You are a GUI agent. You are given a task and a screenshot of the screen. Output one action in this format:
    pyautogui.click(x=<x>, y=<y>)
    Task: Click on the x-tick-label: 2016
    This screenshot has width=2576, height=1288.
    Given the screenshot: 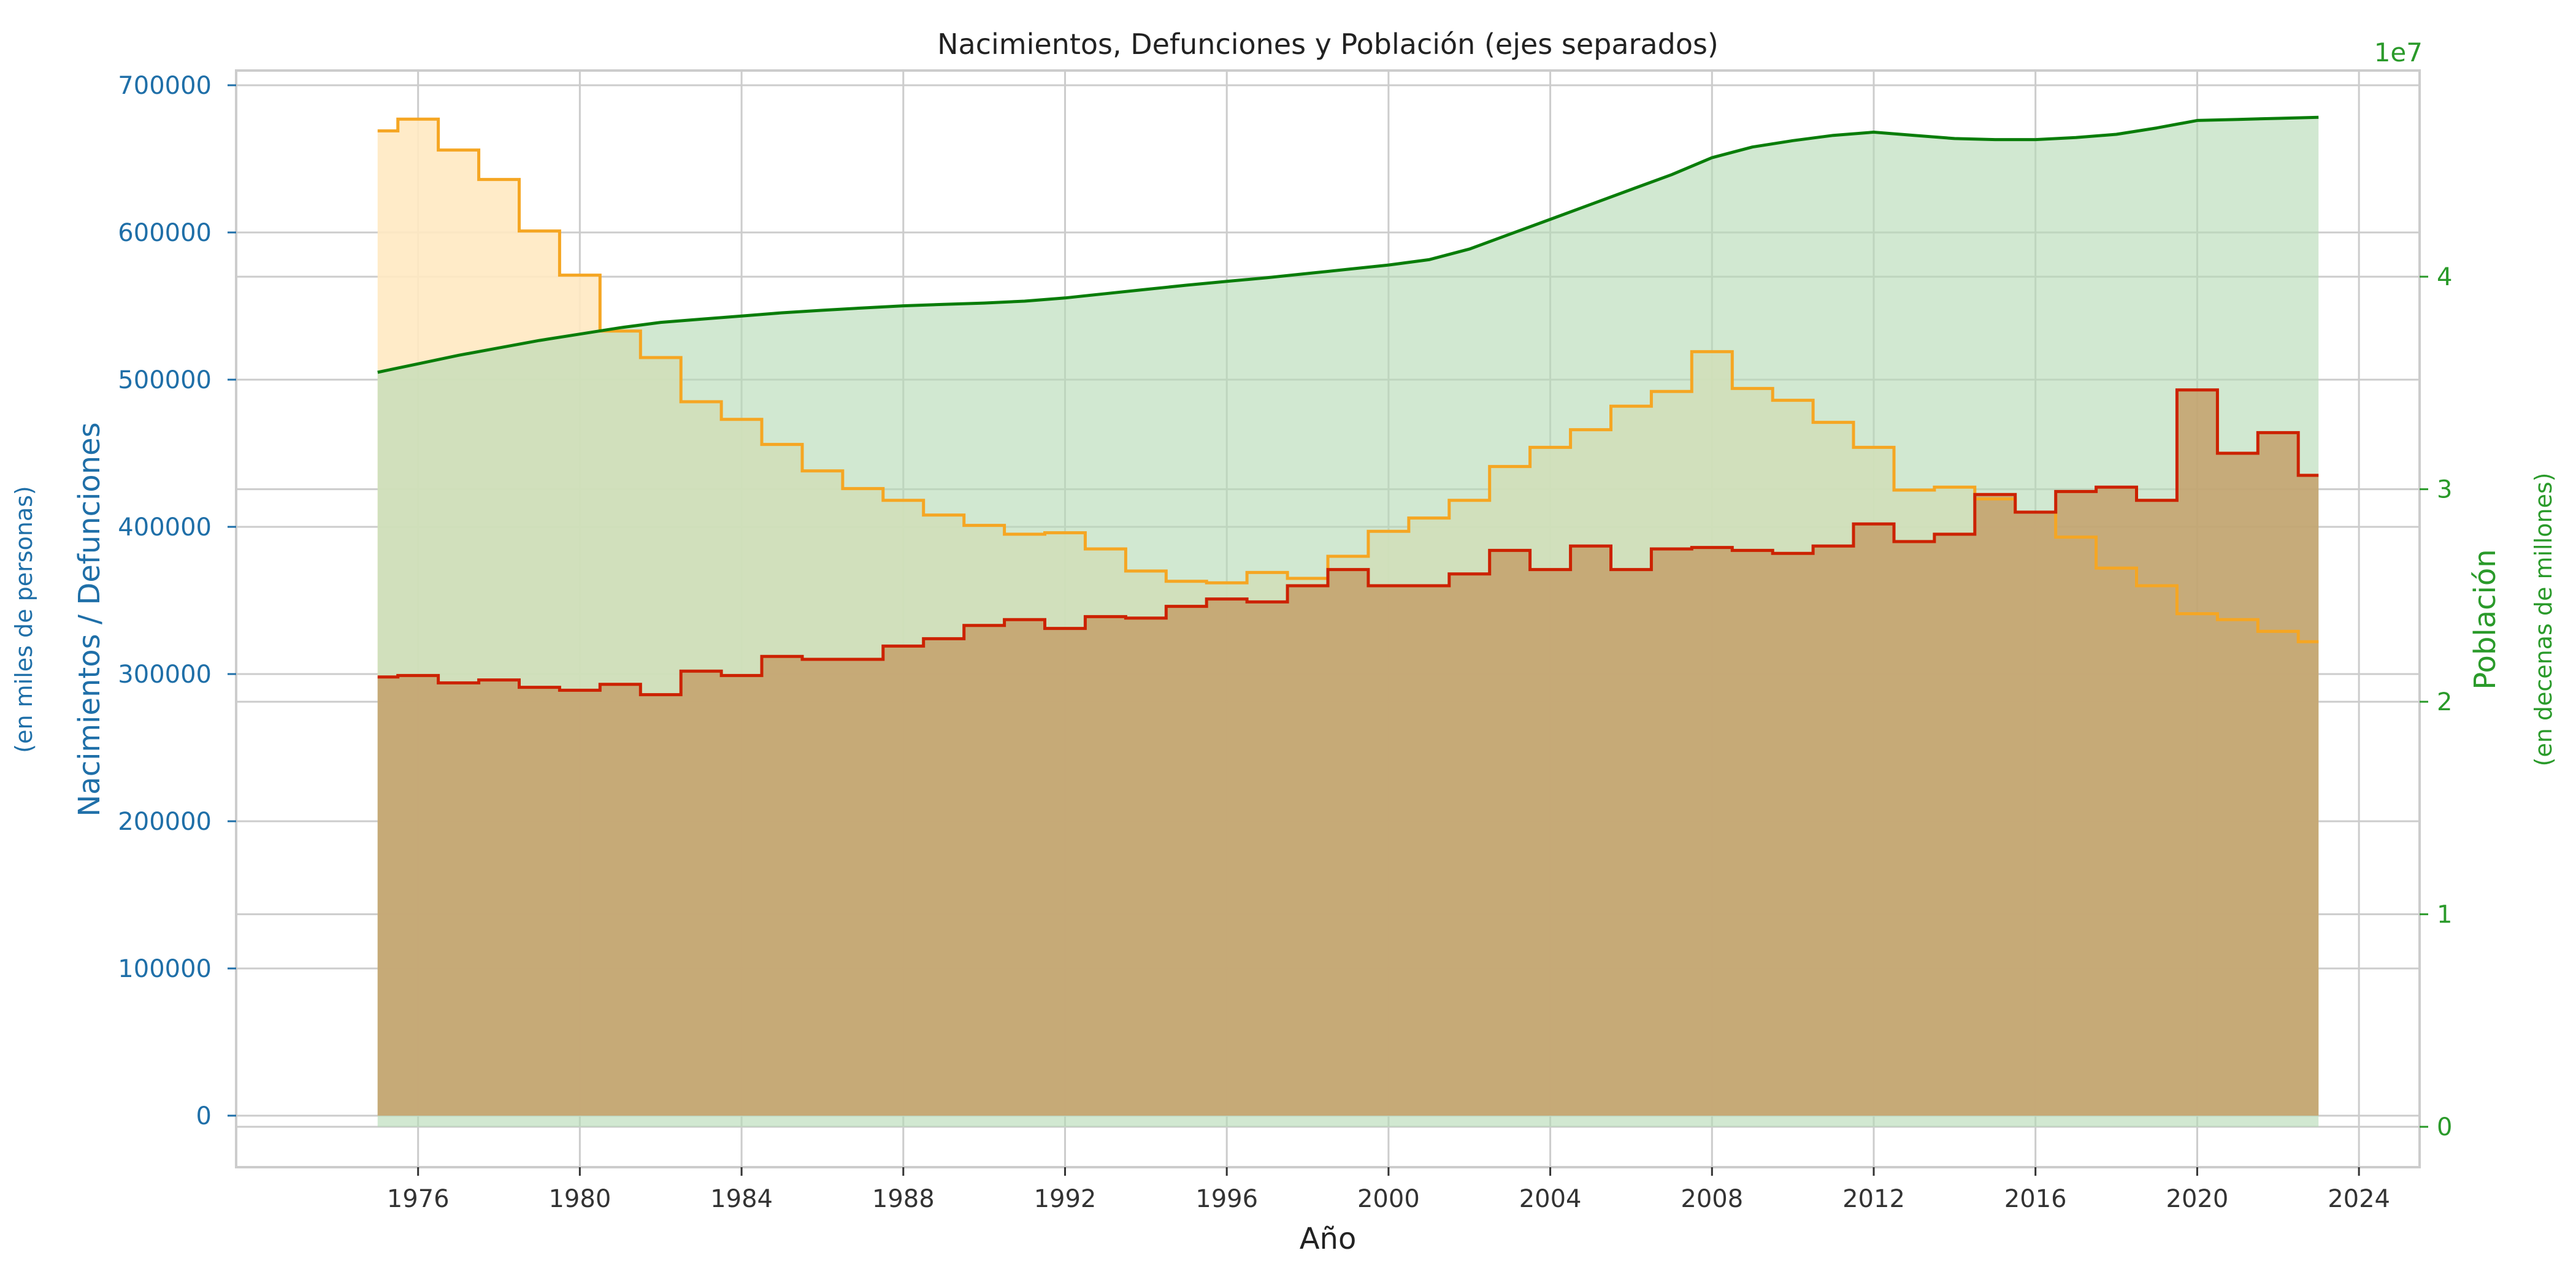 What is the action you would take?
    pyautogui.click(x=2035, y=1199)
    